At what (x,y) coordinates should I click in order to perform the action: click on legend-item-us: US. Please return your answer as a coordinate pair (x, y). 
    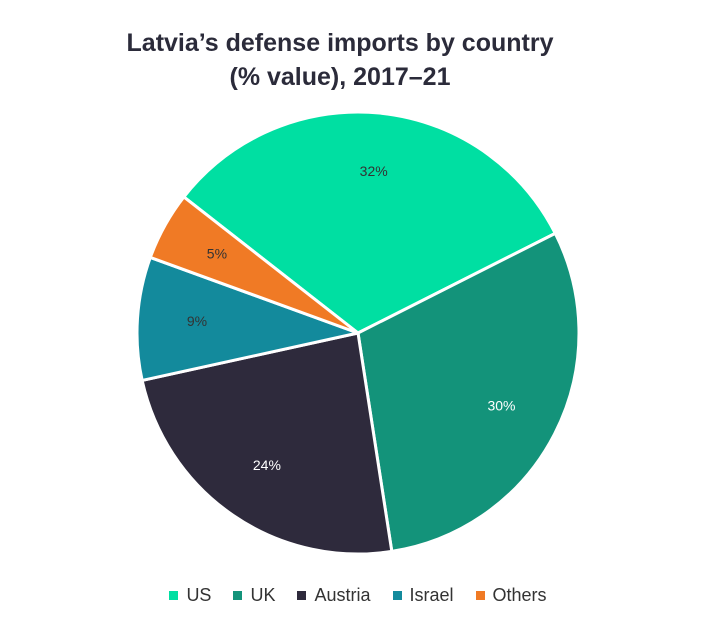
    Looking at the image, I should click on (190, 595).